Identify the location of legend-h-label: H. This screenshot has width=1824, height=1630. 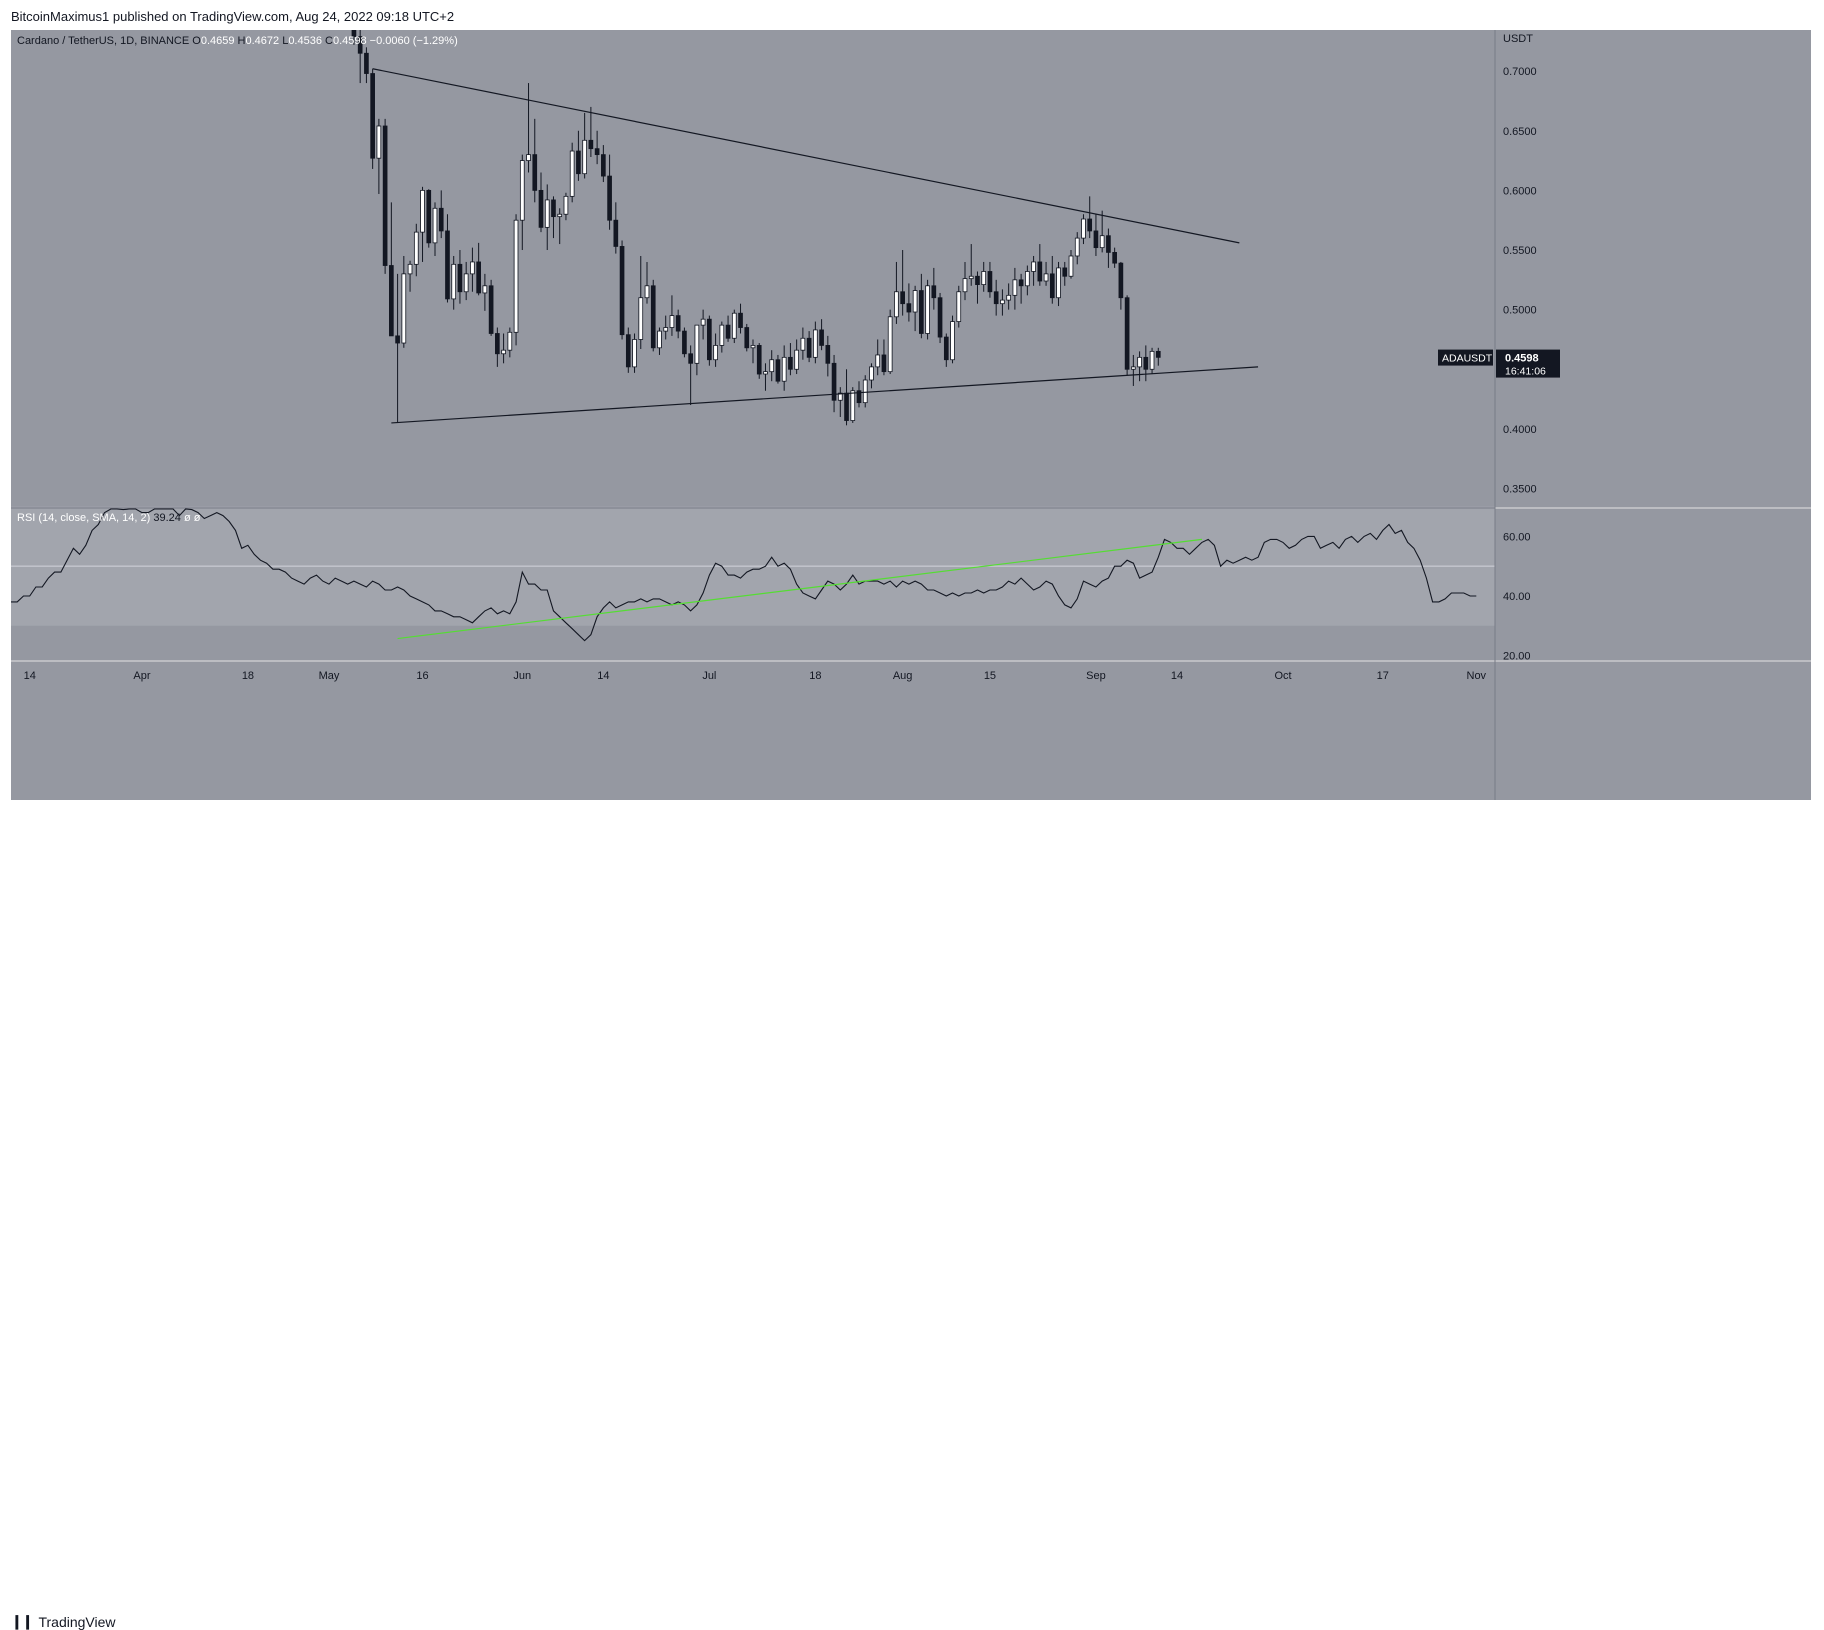
(242, 41).